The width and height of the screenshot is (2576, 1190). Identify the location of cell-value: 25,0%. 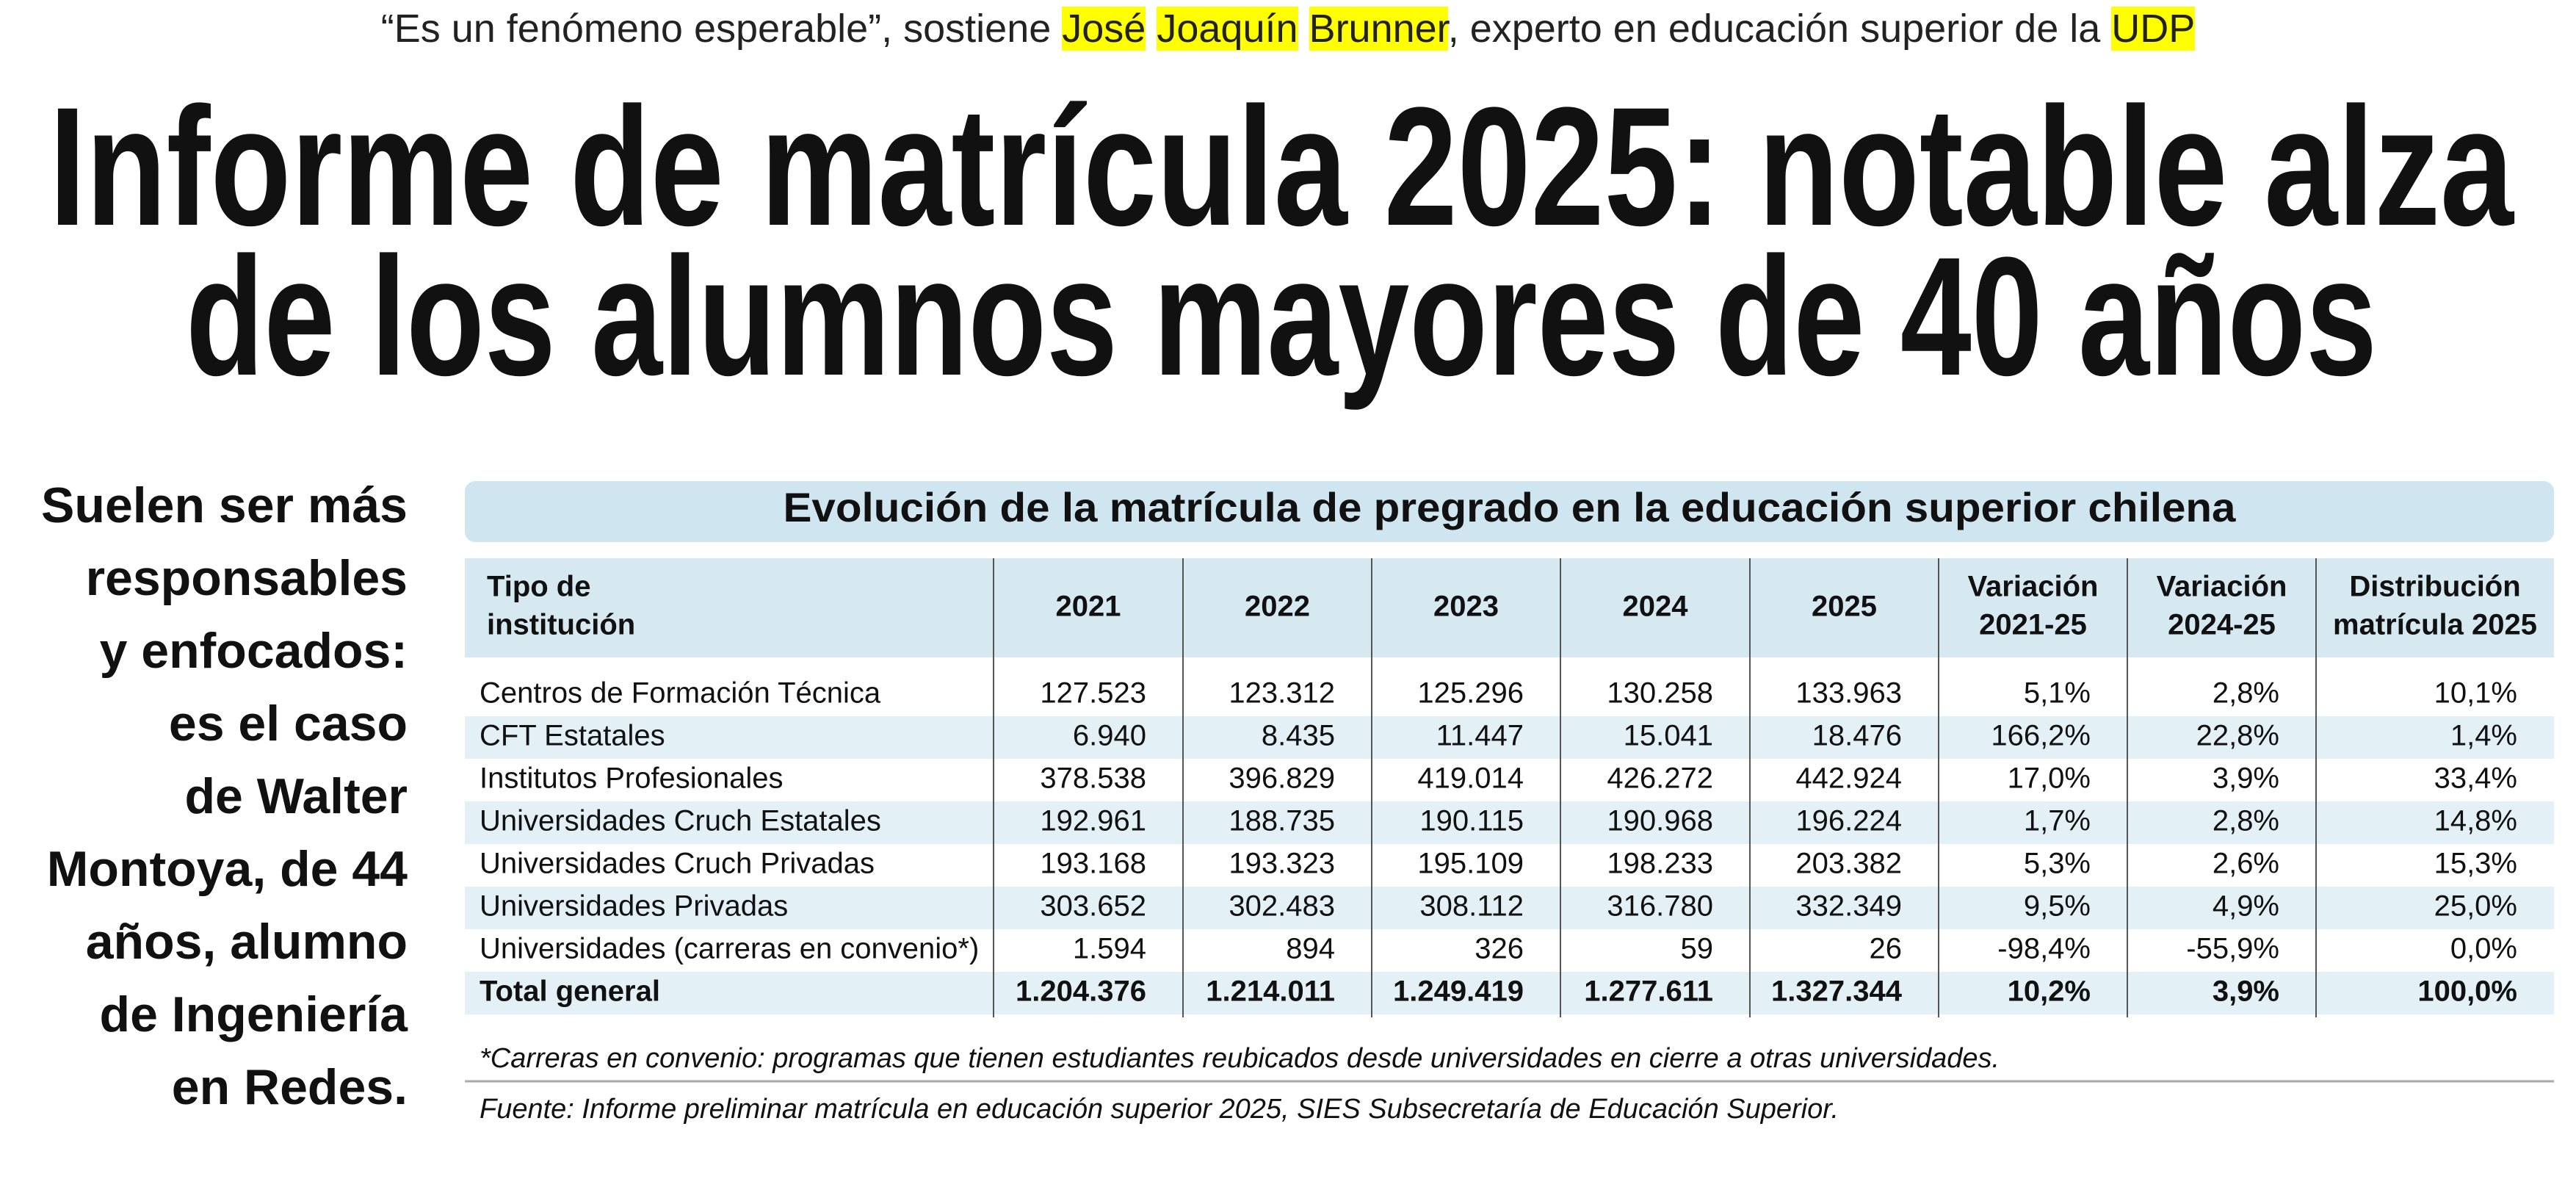
(2475, 906).